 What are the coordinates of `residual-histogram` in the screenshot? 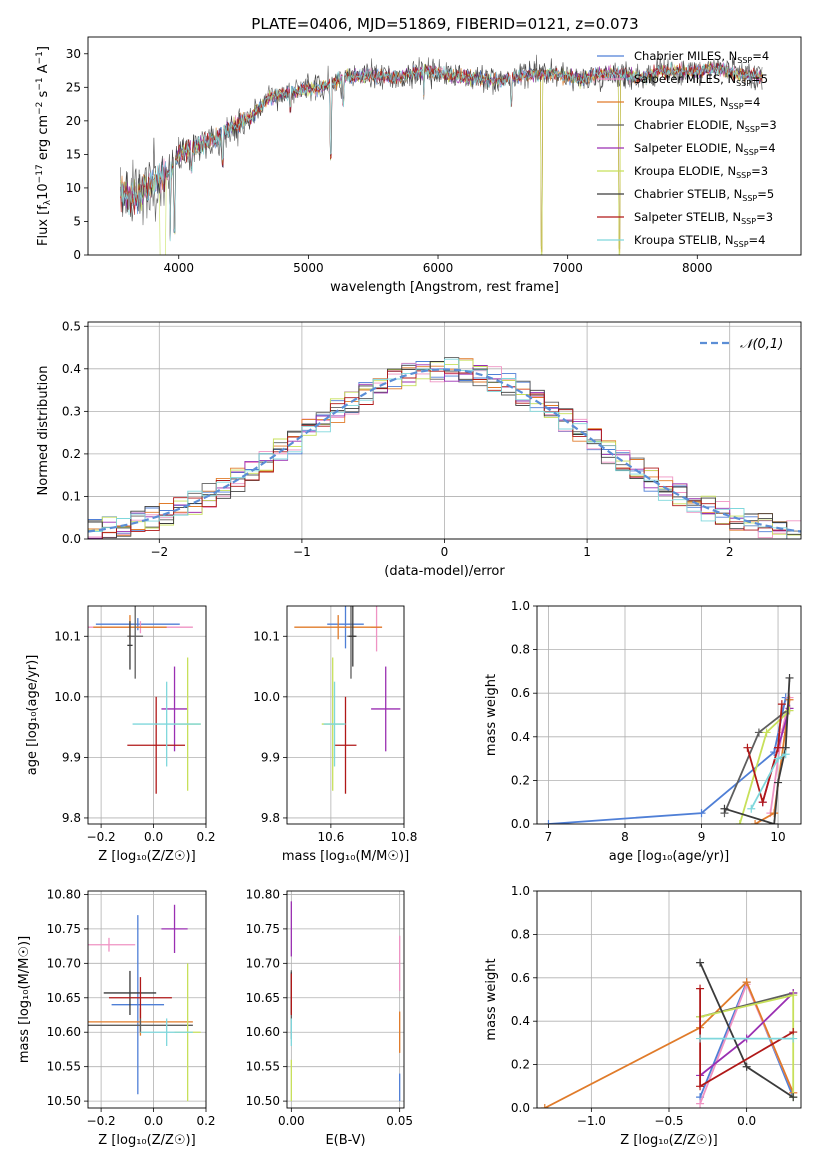 It's located at (444, 454).